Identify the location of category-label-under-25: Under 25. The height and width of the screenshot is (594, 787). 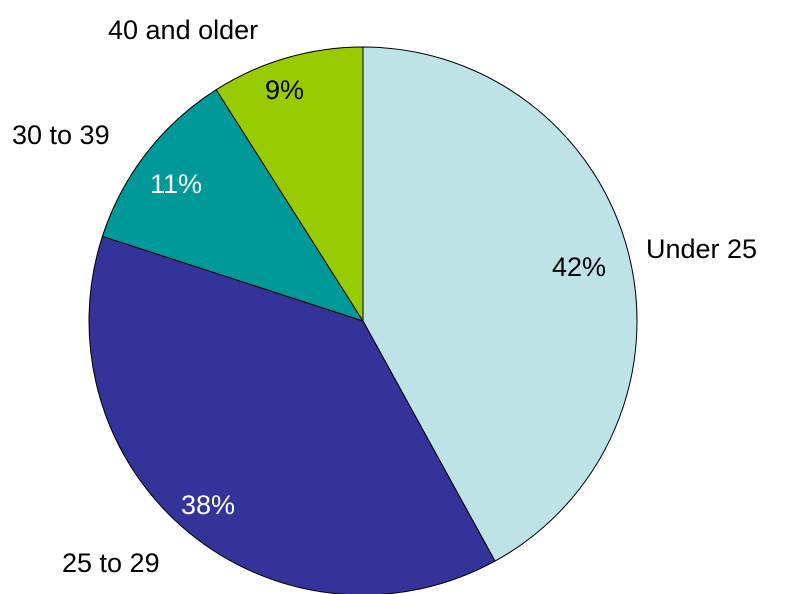
(701, 249).